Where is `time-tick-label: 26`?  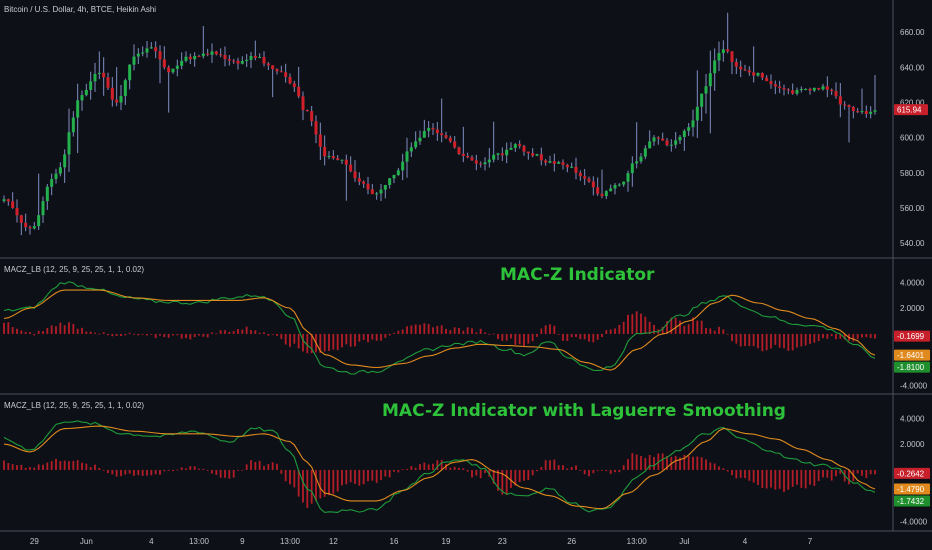 time-tick-label: 26 is located at coordinates (571, 541).